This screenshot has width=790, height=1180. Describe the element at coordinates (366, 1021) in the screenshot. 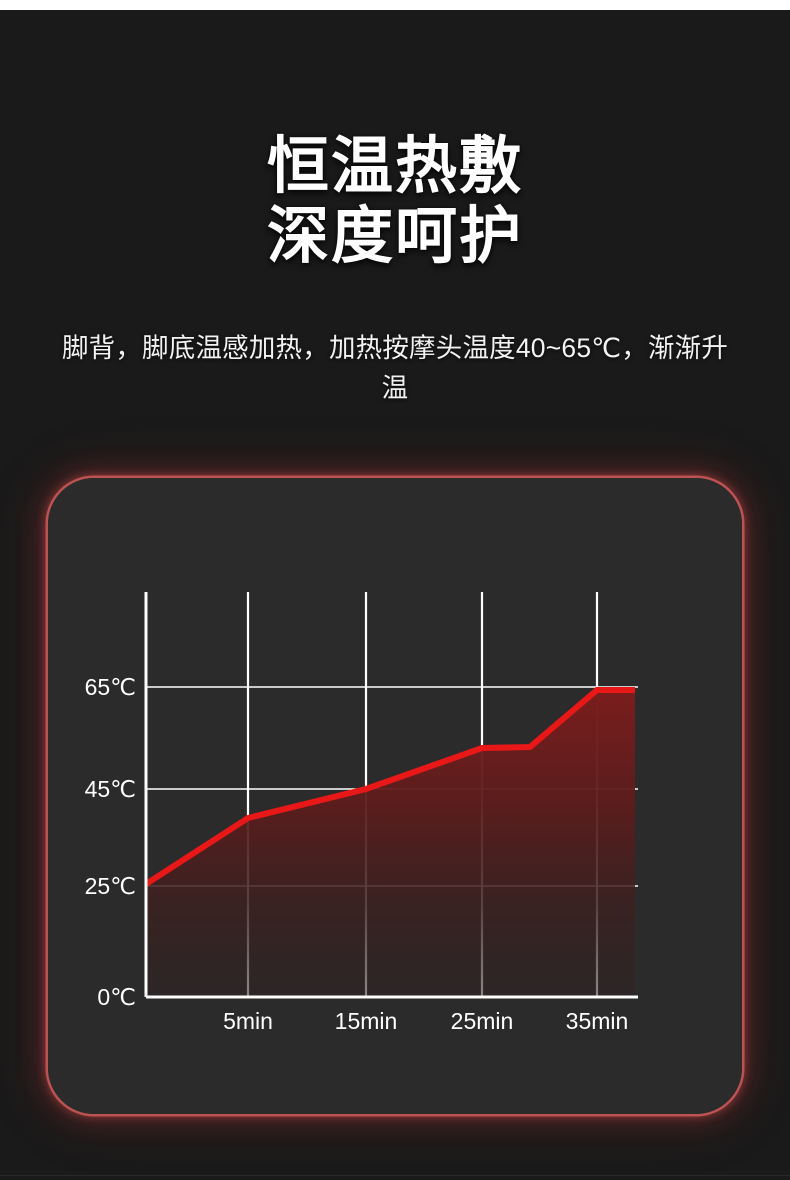

I see `x-tick-label-15min: 15min` at that location.